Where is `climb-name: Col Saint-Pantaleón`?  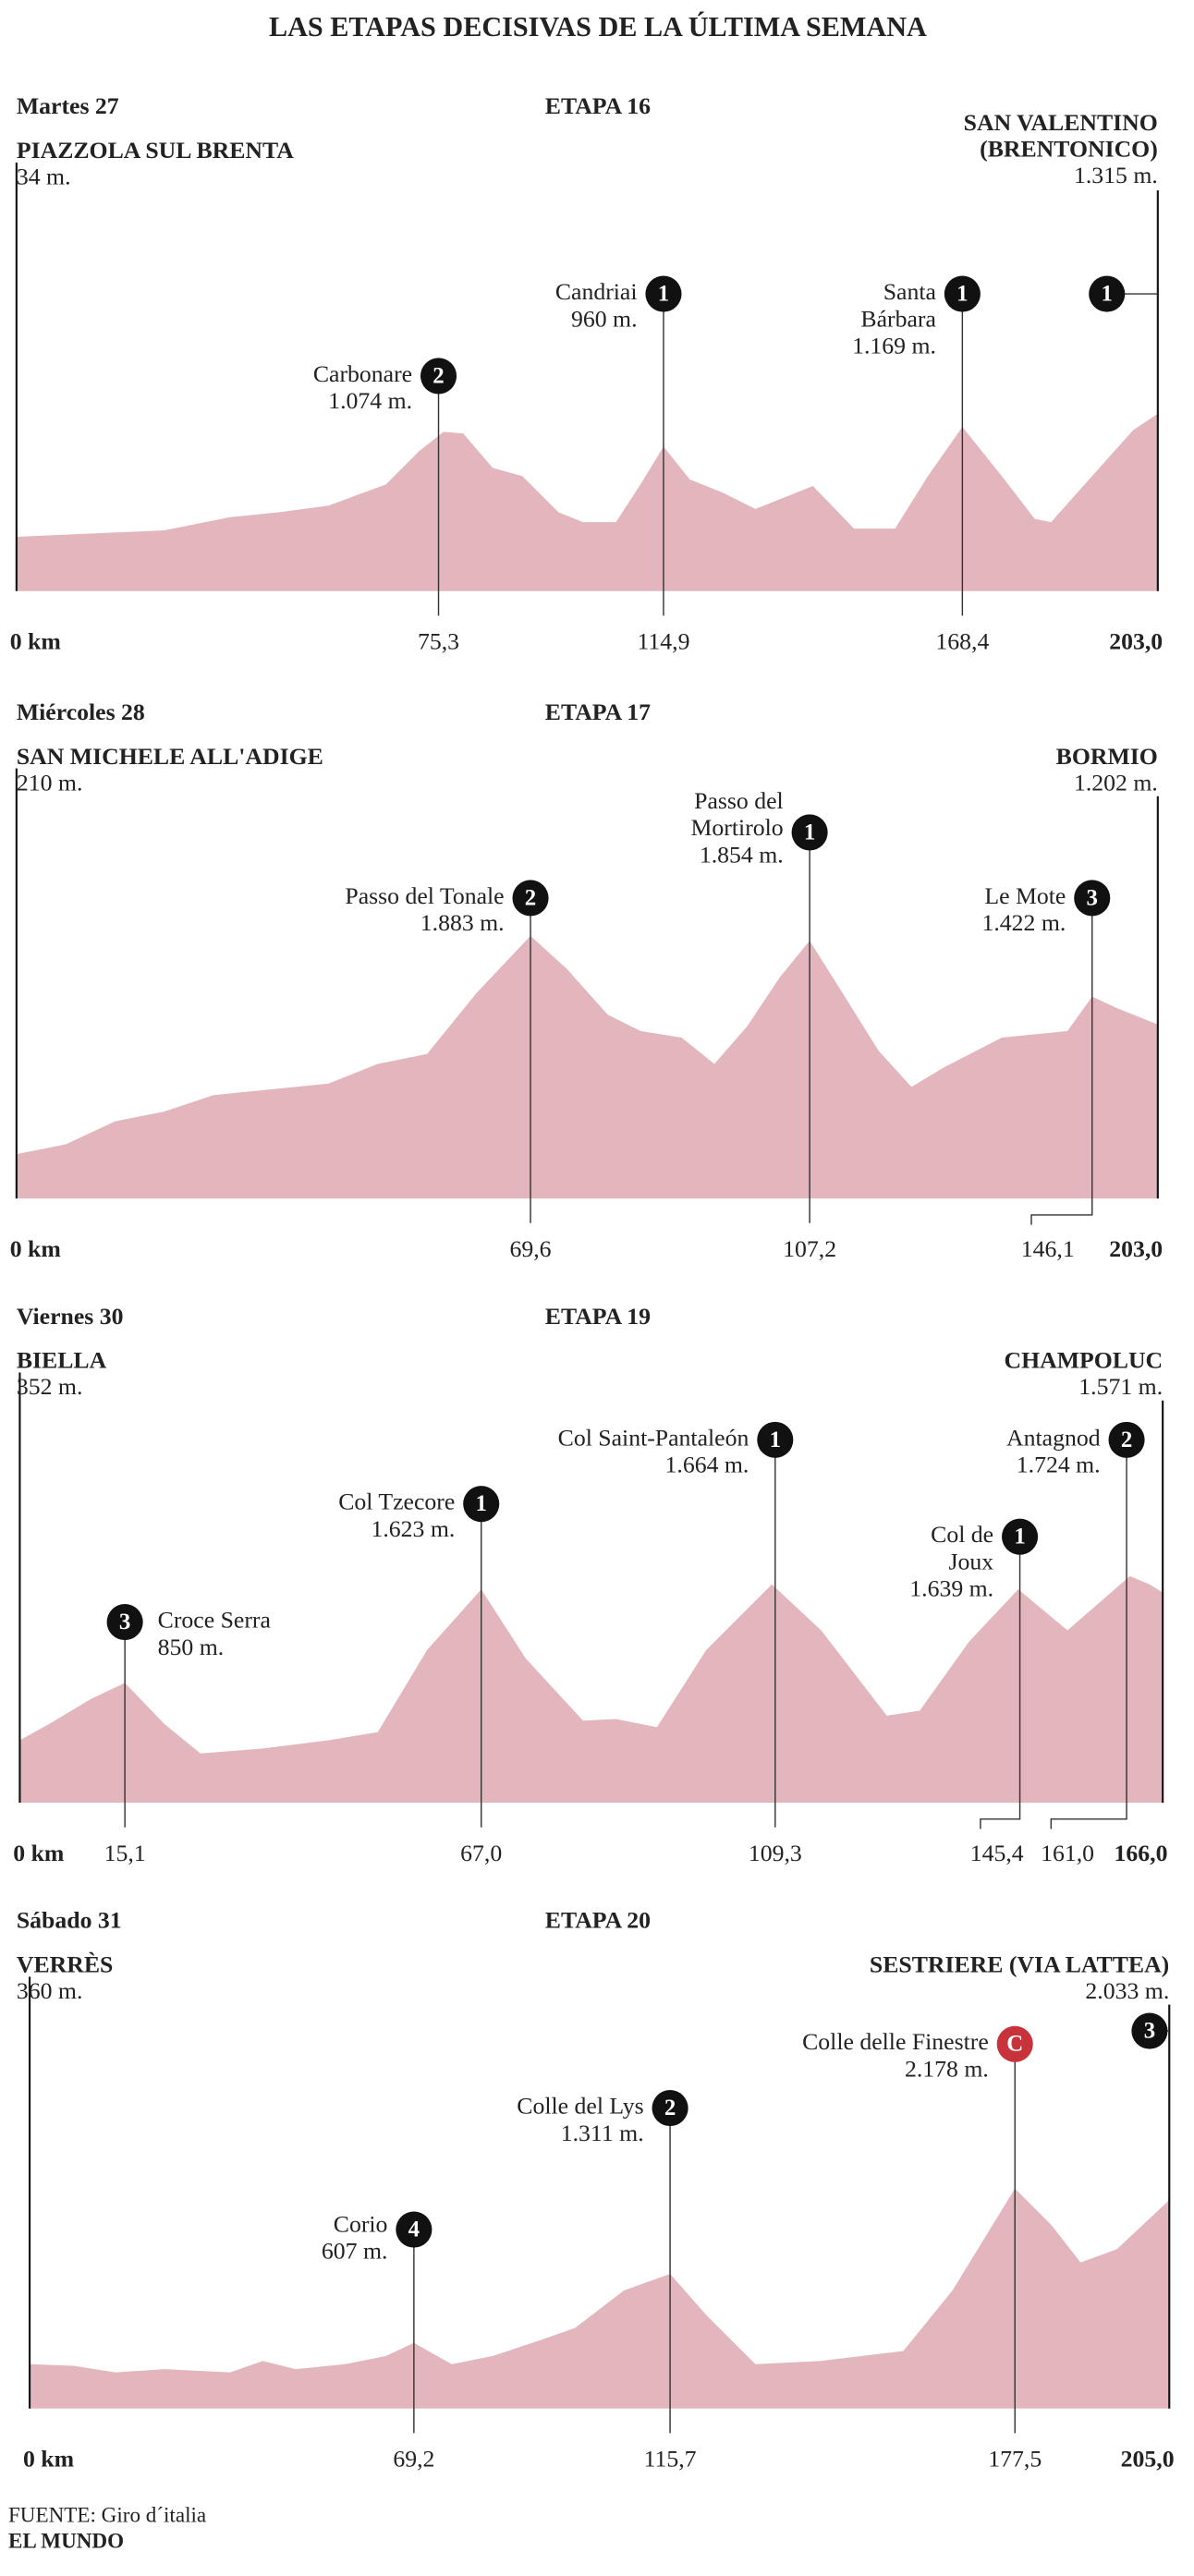 climb-name: Col Saint-Pantaleón is located at coordinates (653, 1437).